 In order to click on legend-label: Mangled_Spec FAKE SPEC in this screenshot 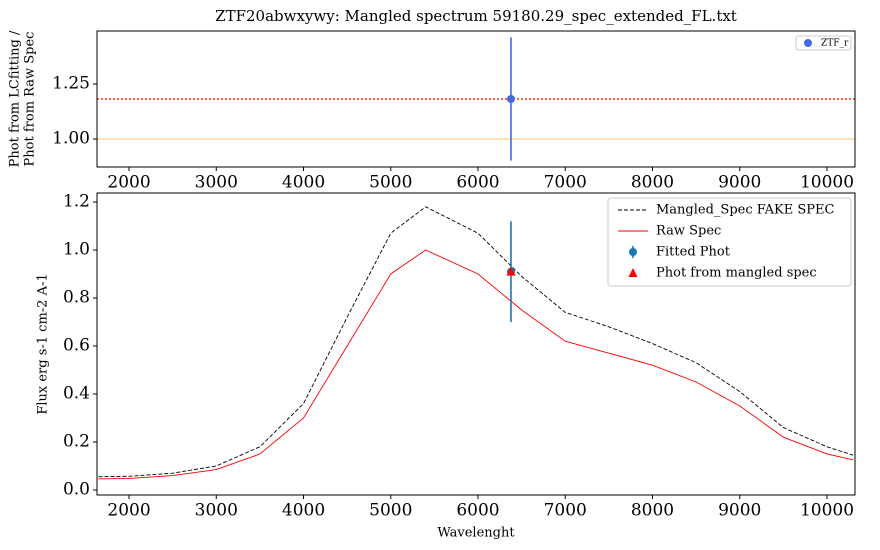, I will do `click(745, 210)`.